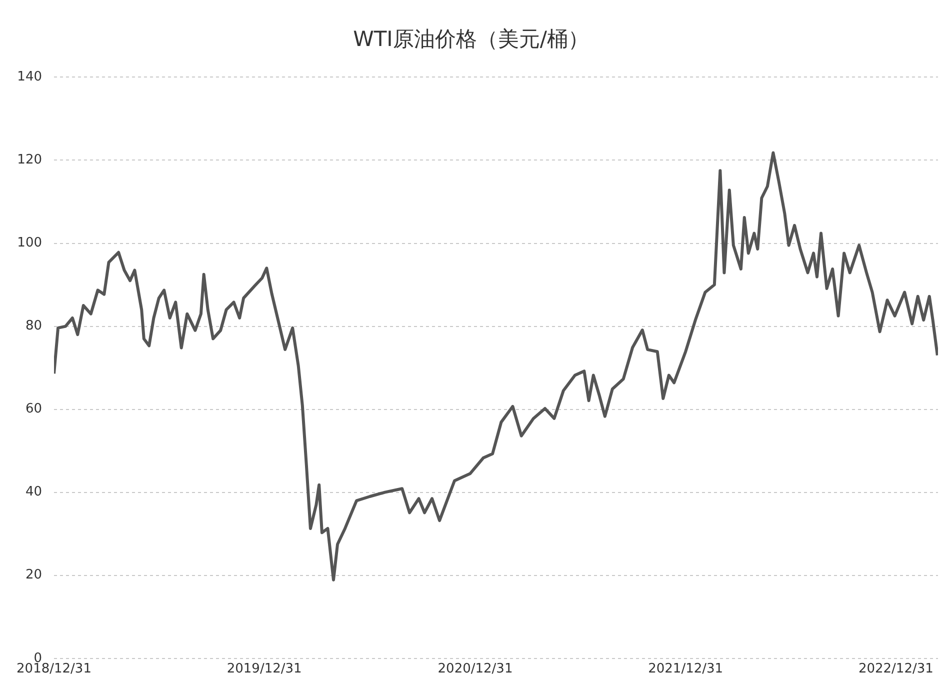 The image size is (944, 684). What do you see at coordinates (471, 39) in the screenshot?
I see `chart-title: WTI原油价格（美元/桶）` at bounding box center [471, 39].